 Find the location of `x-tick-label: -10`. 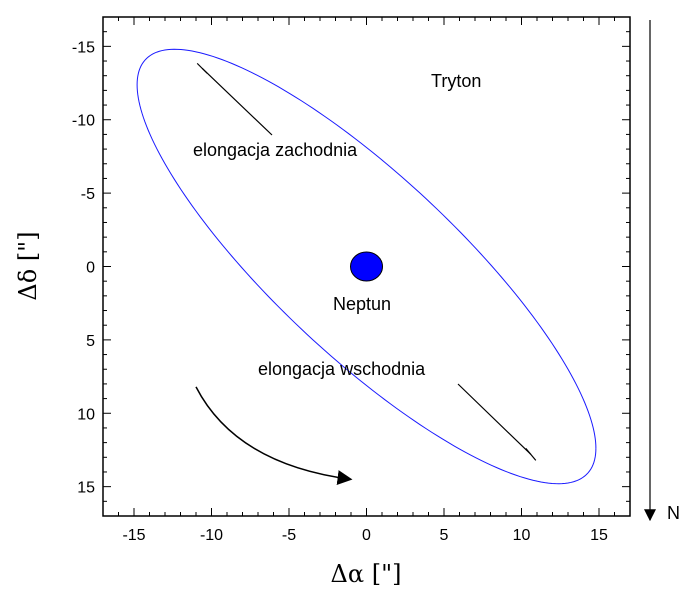

x-tick-label: -10 is located at coordinates (211, 535).